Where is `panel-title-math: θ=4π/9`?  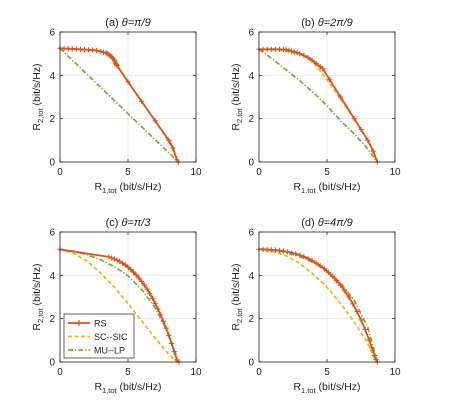
panel-title-math: θ=4π/9 is located at coordinates (335, 223).